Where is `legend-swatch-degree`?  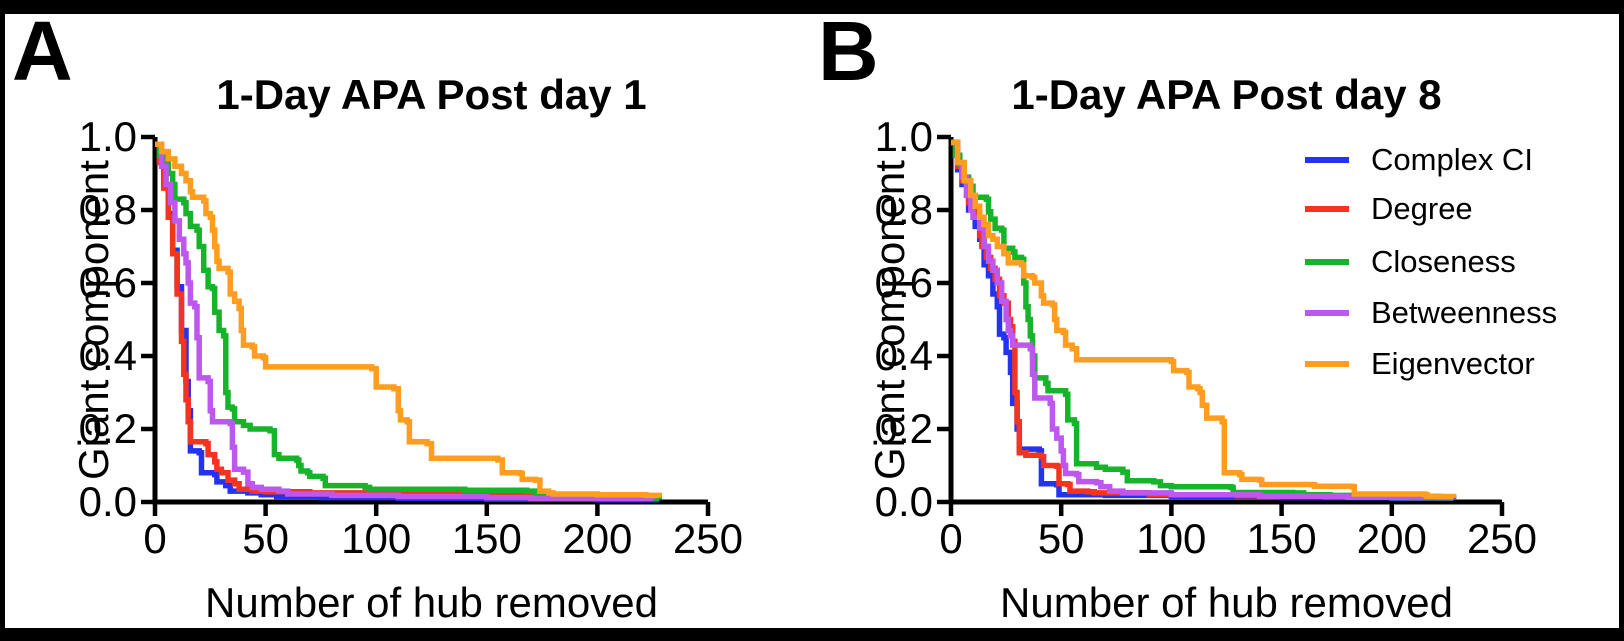 legend-swatch-degree is located at coordinates (1327, 209).